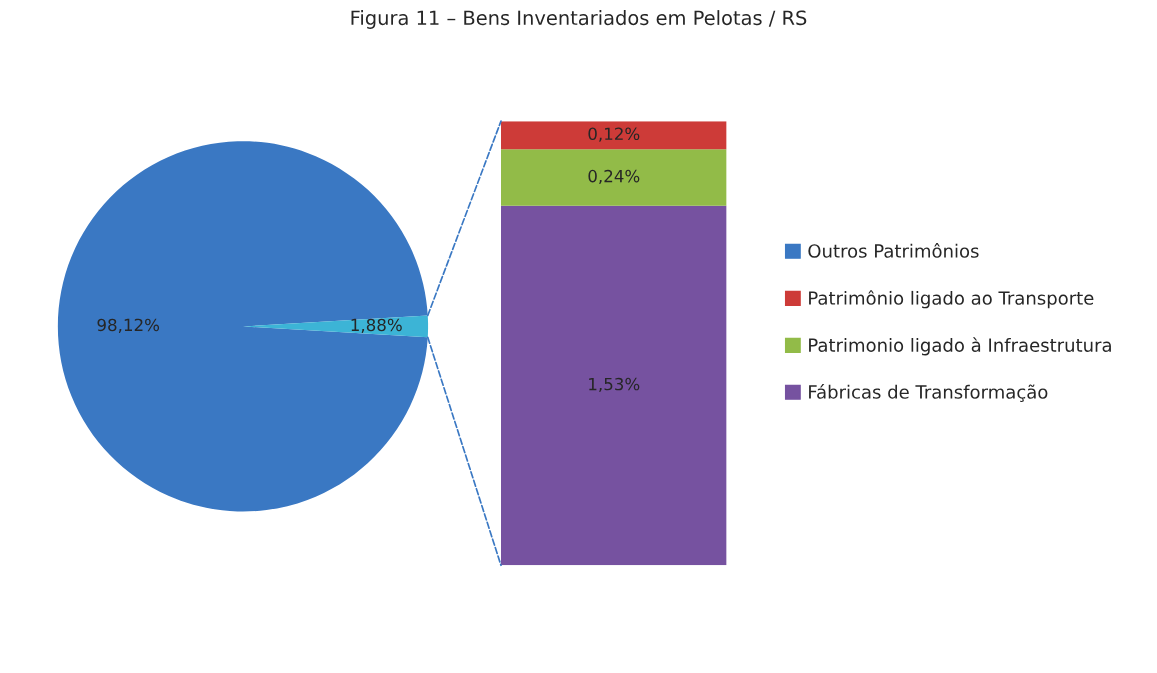 This screenshot has width=1157, height=673. I want to click on data-label: 1,53%, so click(614, 385).